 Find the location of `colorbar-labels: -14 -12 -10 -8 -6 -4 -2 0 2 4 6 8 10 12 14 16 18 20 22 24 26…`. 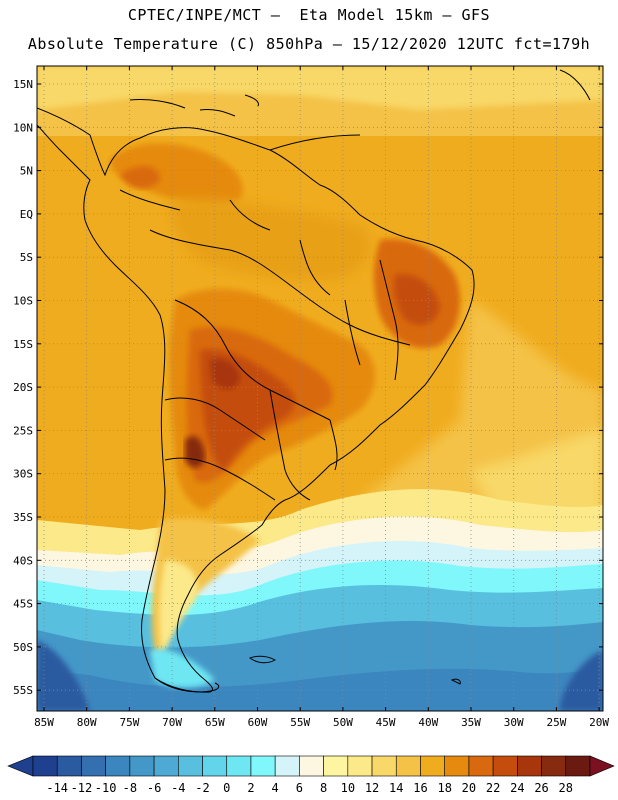

colorbar-labels: -14 -12 -10 -8 -6 -4 -2 0 2 4 6 8 10 12 14 16 18 20 22 24 26… is located at coordinates (309, 788).